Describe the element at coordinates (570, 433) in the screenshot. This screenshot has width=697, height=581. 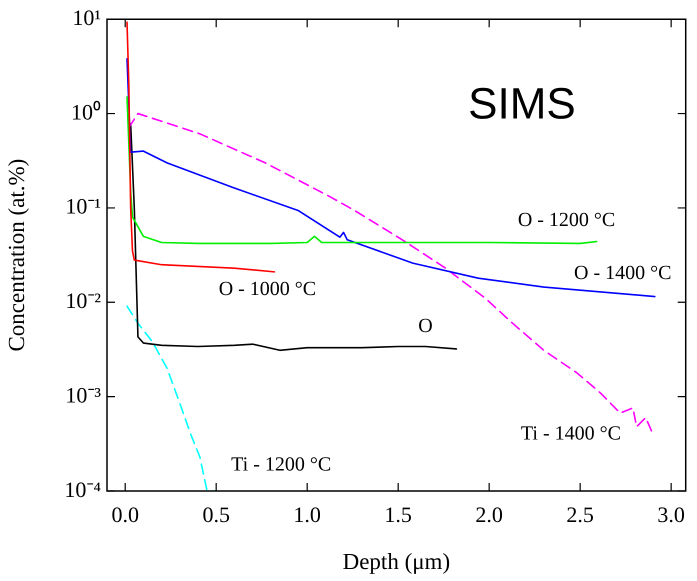
I see `series-label: Ti - 1400 °C` at that location.